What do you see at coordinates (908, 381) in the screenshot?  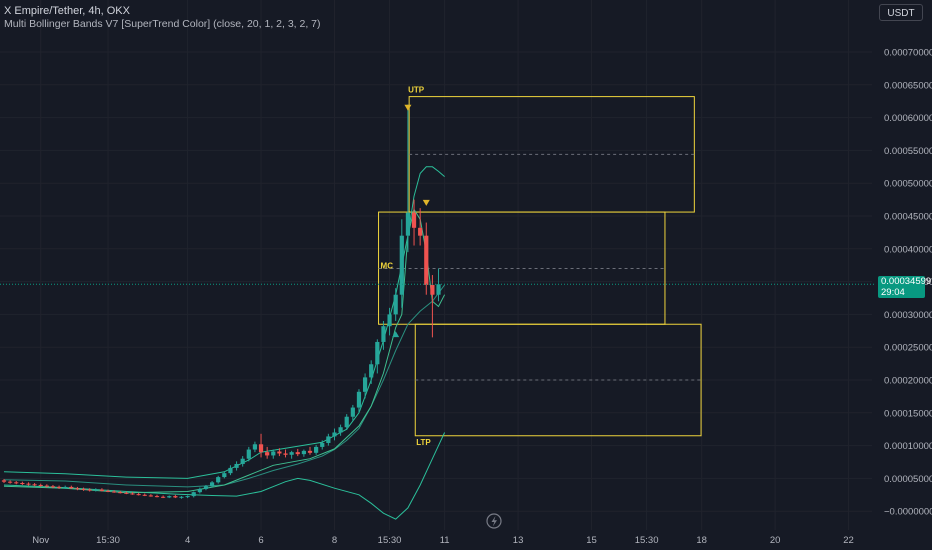 I see `price-tick-label: 0.00020000` at bounding box center [908, 381].